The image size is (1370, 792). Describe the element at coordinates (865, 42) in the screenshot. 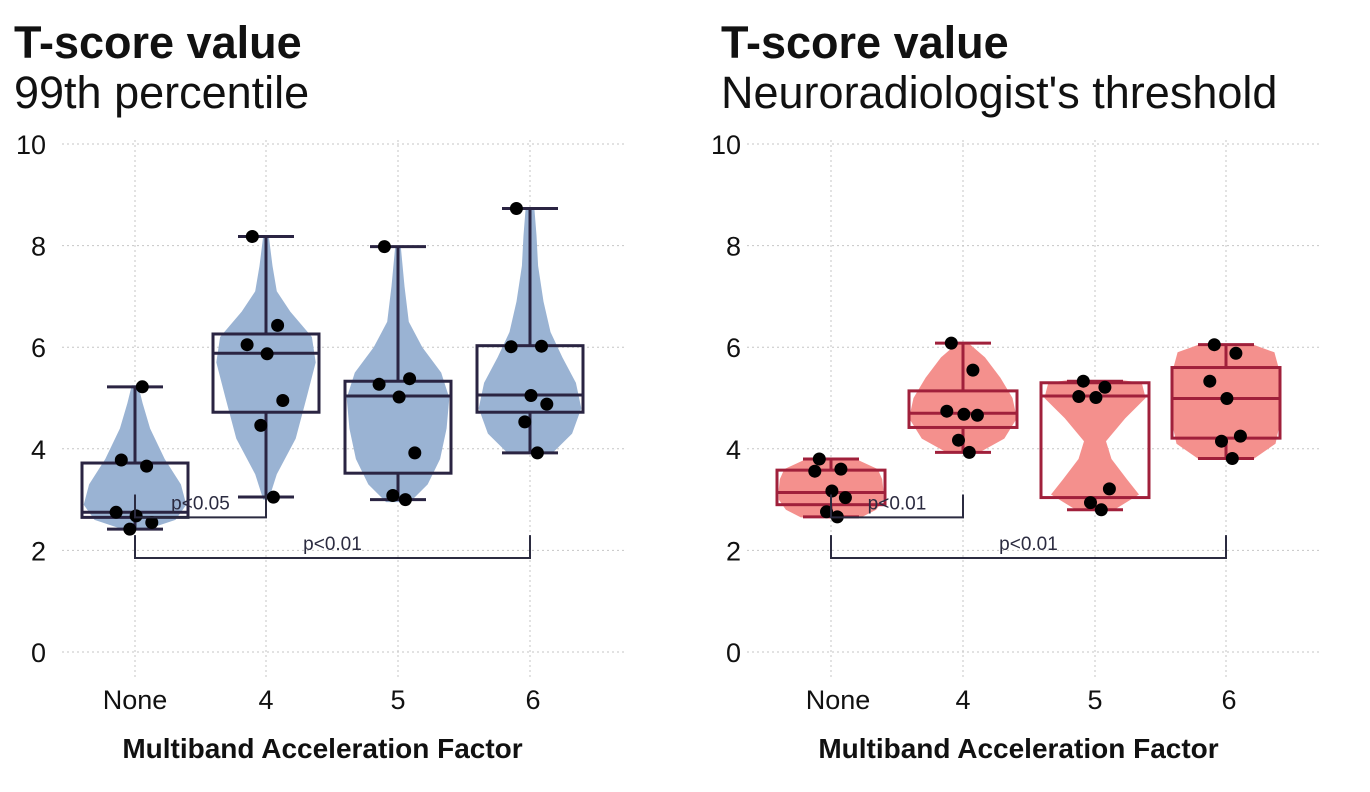

I see `chart-title-right: T-score value` at that location.